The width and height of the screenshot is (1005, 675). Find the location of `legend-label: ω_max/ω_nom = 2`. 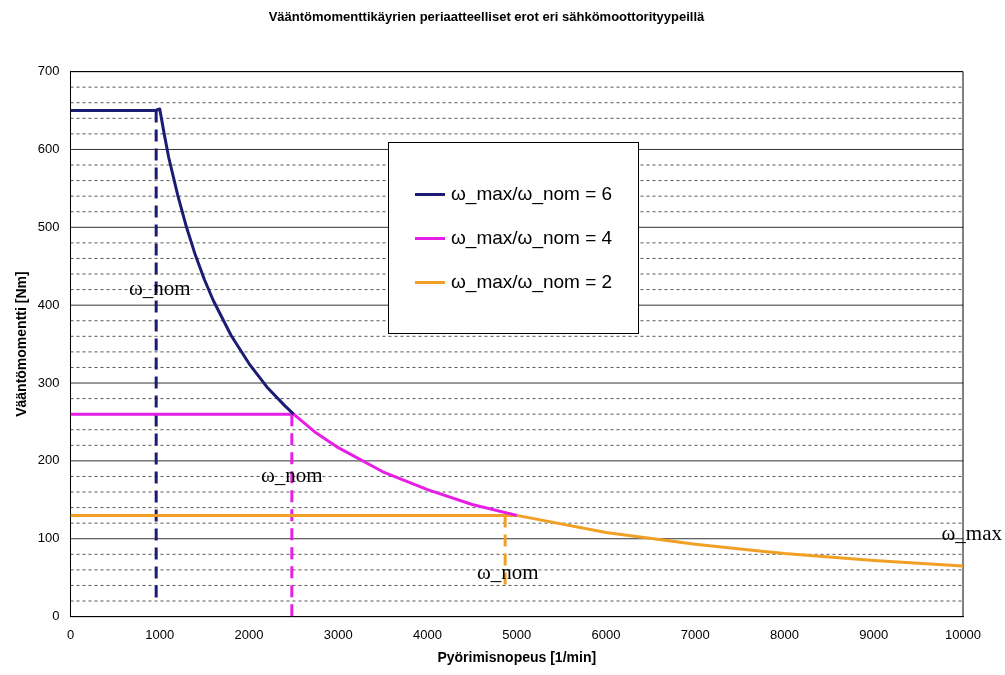

legend-label: ω_max/ω_nom = 2 is located at coordinates (532, 282).